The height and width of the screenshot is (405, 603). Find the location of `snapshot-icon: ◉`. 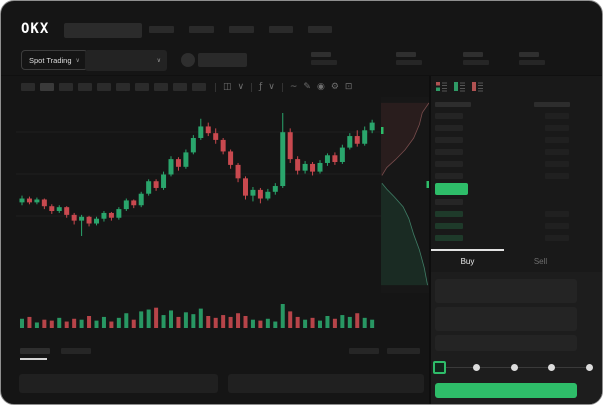

snapshot-icon: ◉ is located at coordinates (320, 87).